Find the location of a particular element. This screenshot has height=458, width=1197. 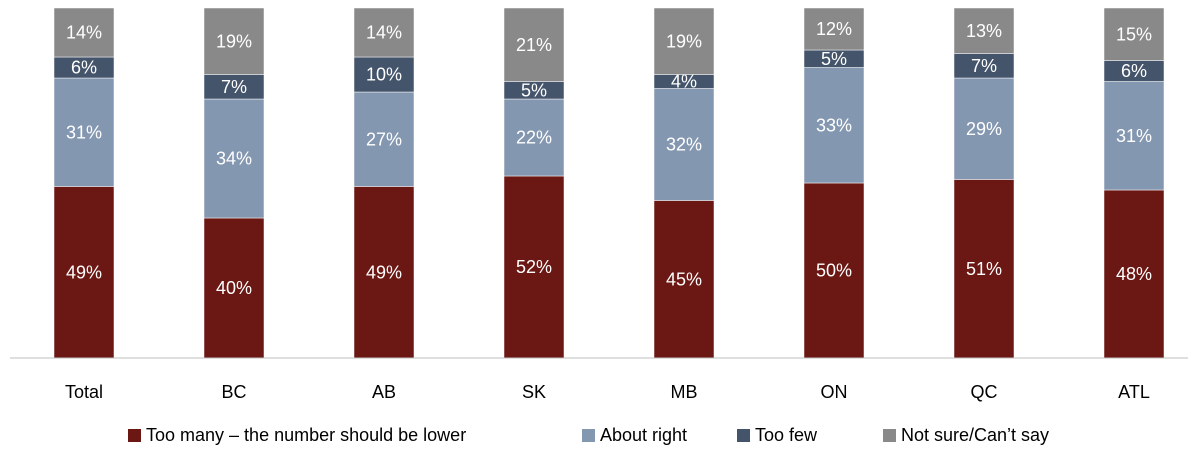

data-label: 27% is located at coordinates (384, 139).